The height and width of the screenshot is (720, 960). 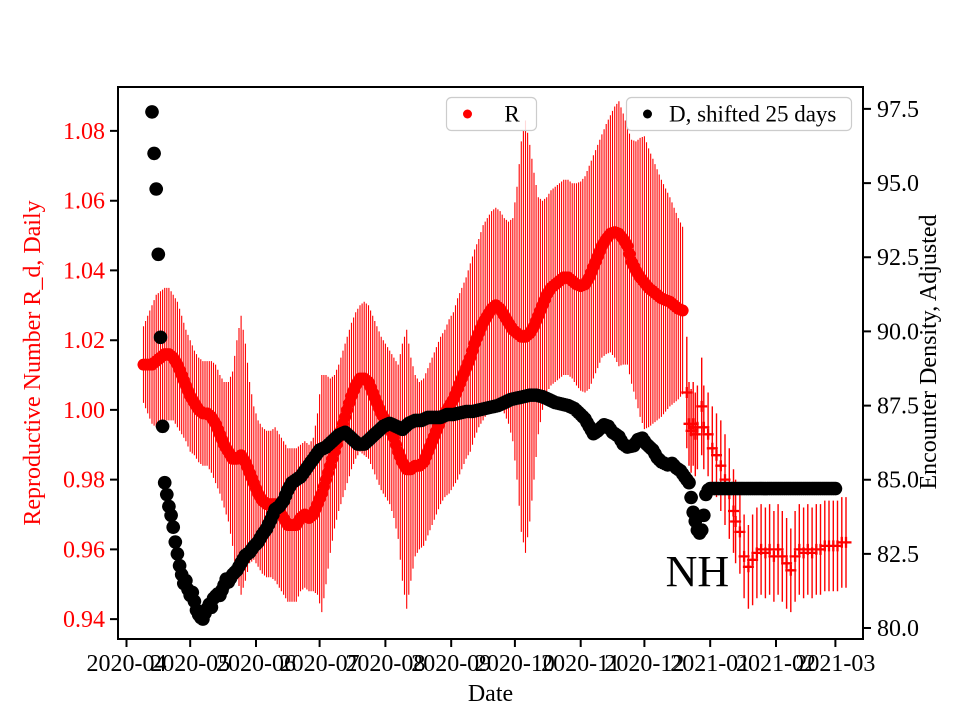 I want to click on y-right-axis-label: Encounter Density, Adjusted, so click(x=929, y=351).